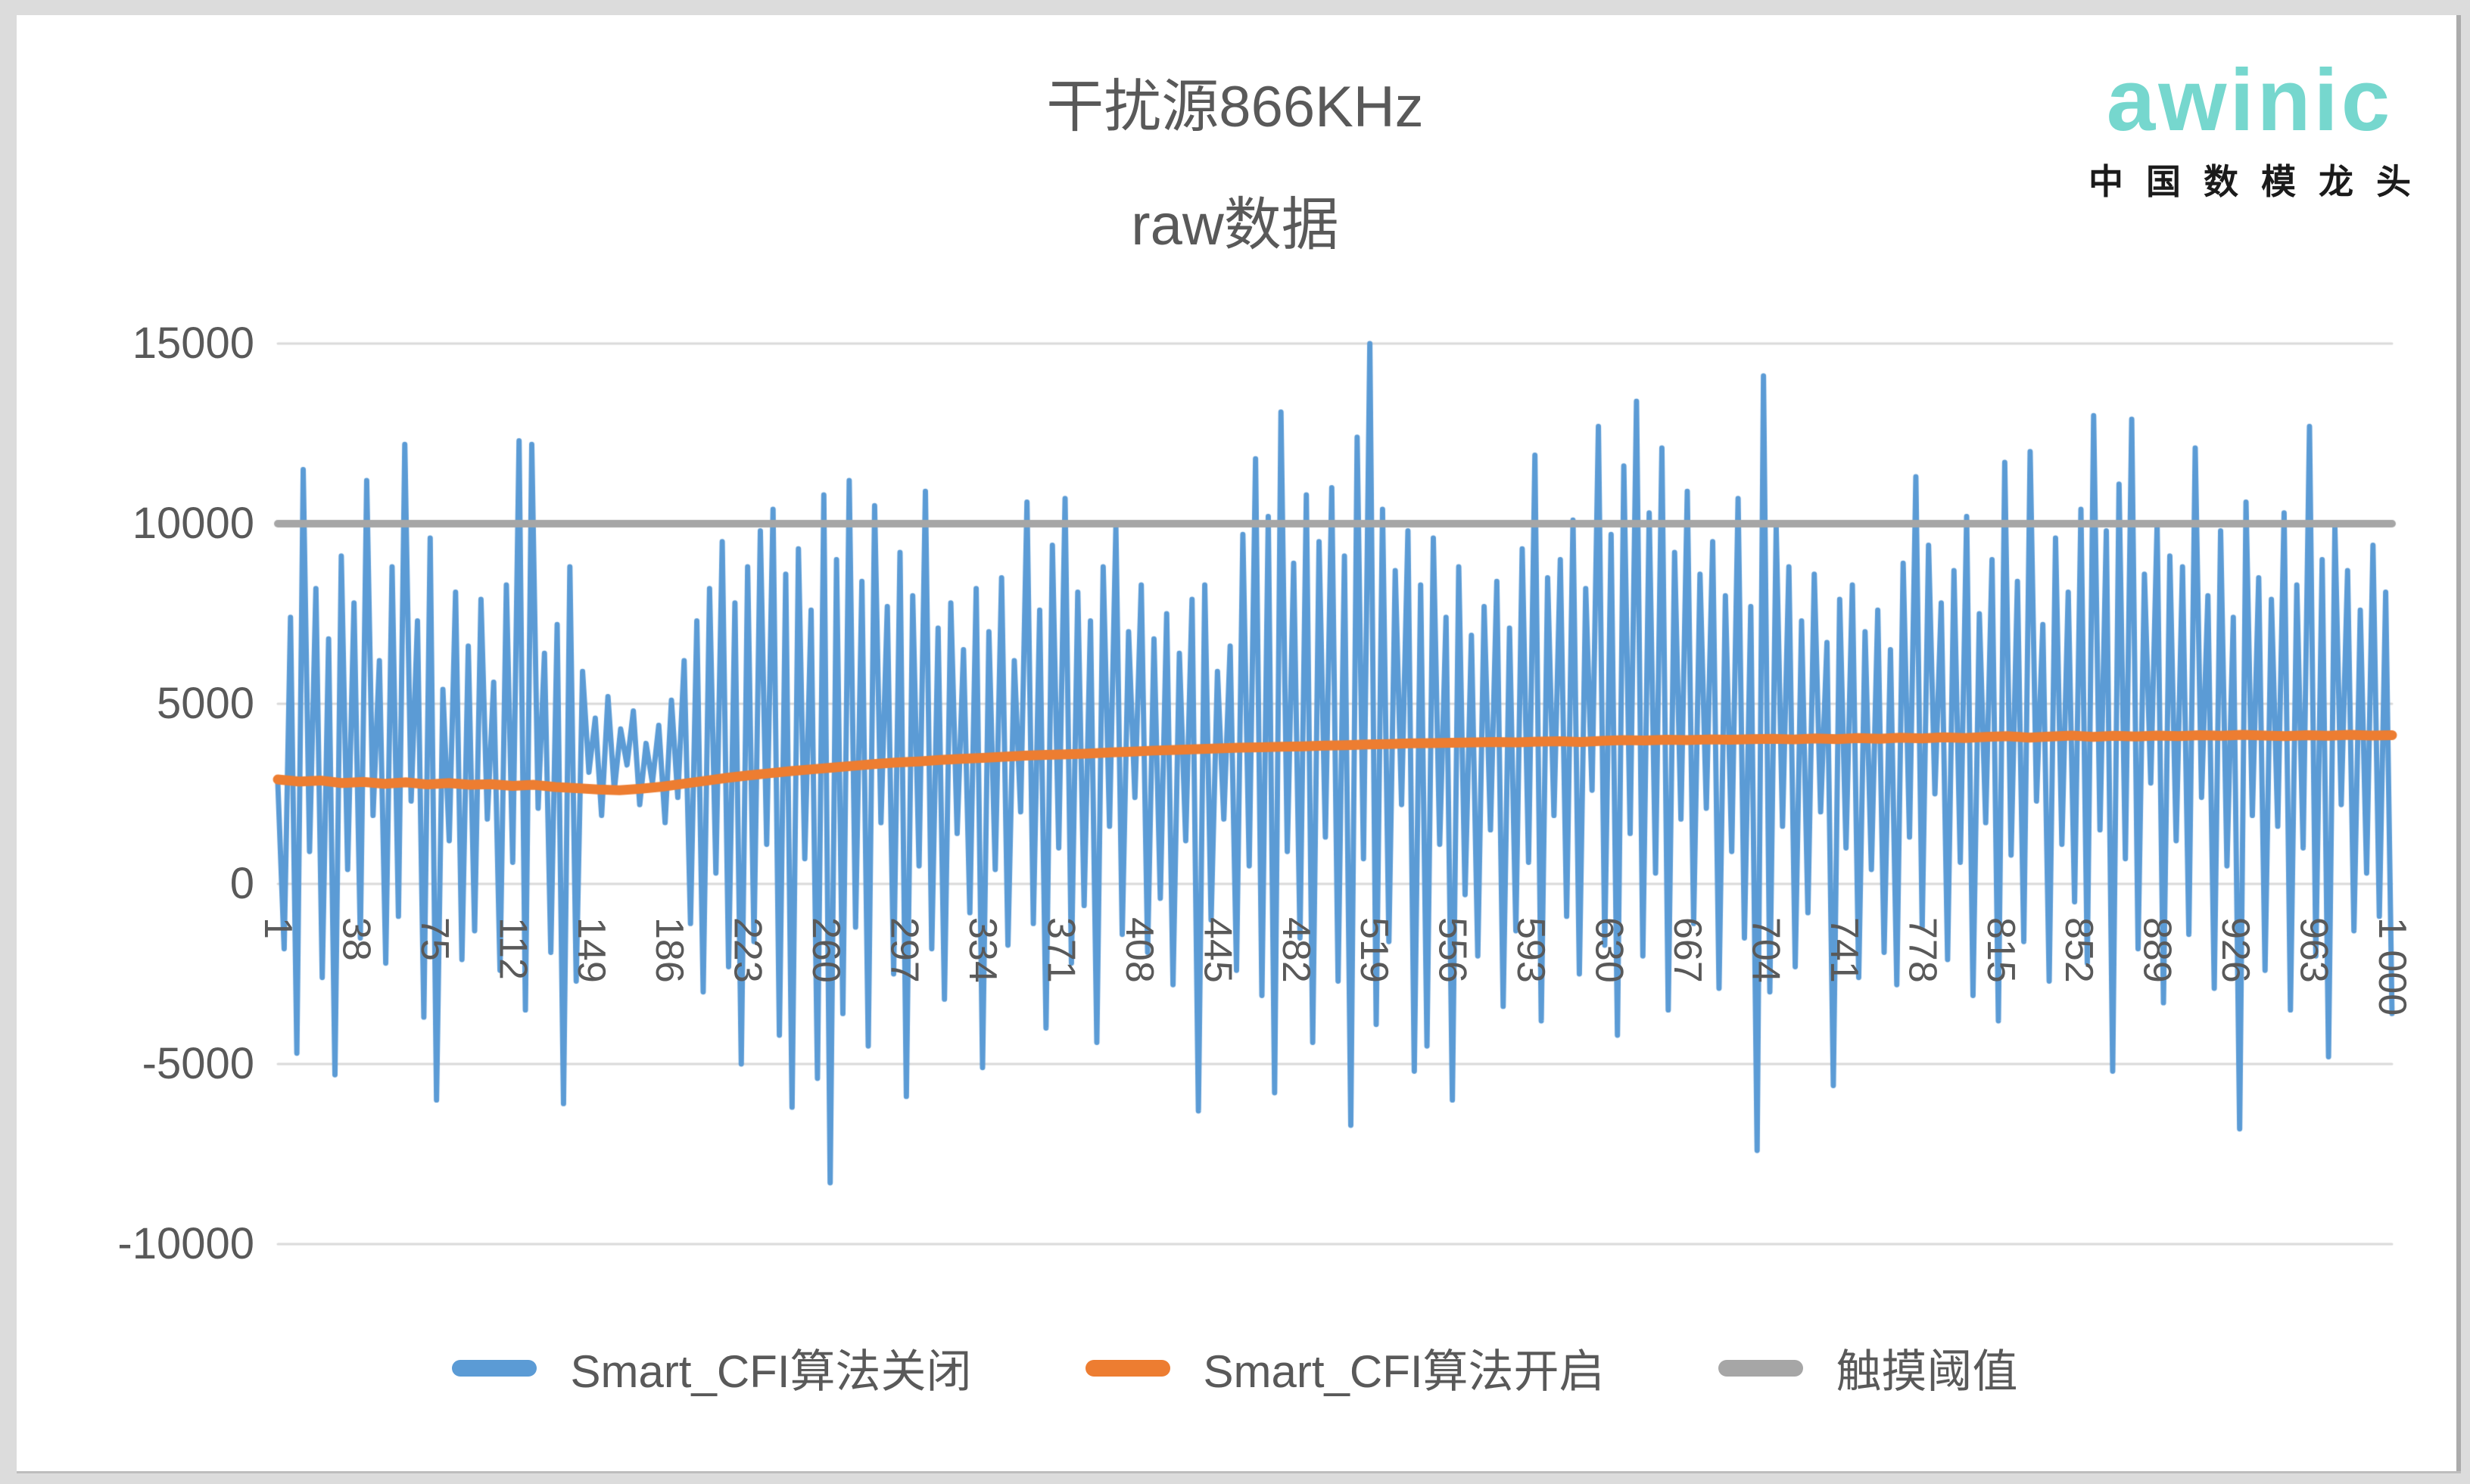 The height and width of the screenshot is (1484, 2470). Describe the element at coordinates (1927, 1372) in the screenshot. I see `legend-label-touch-threshold: 触摸阈值` at that location.